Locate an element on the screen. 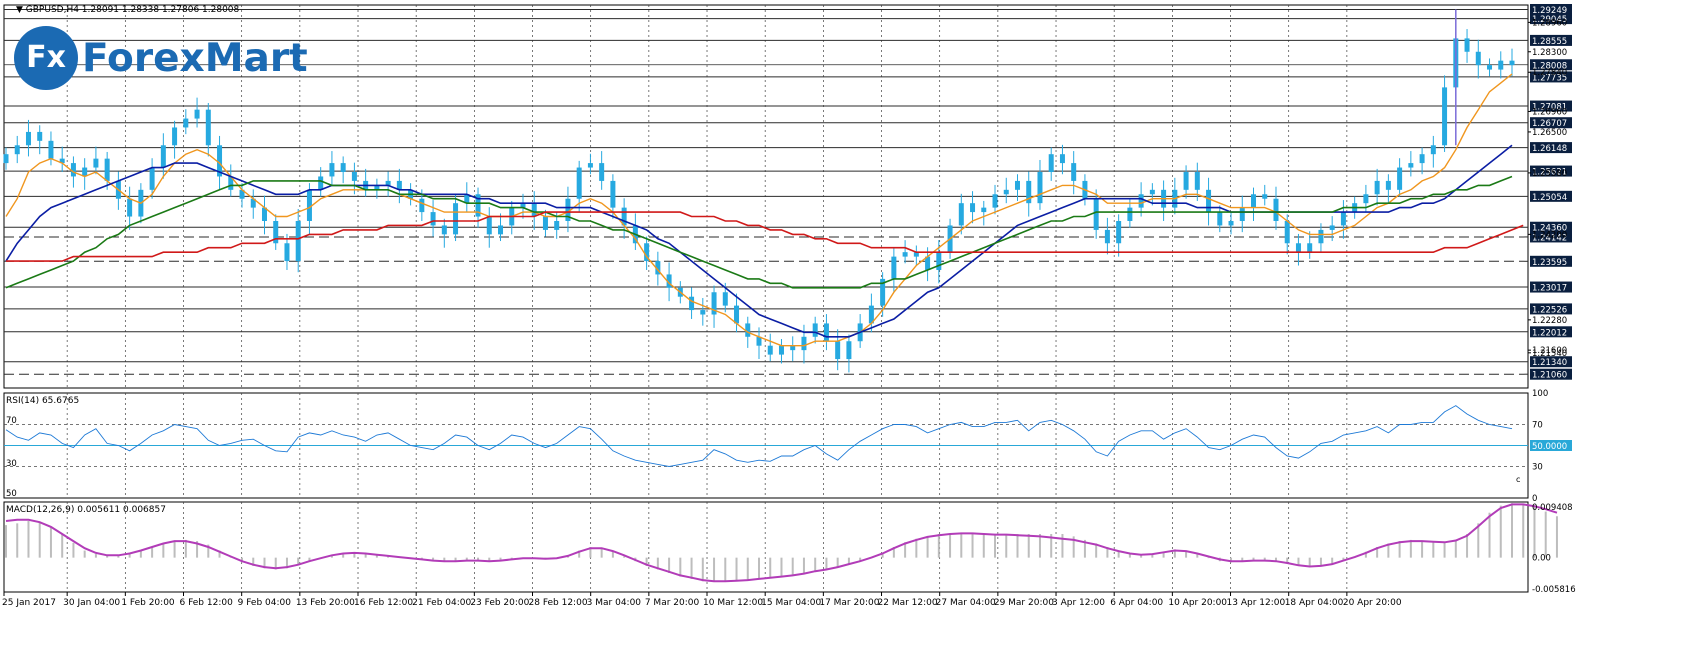 The width and height of the screenshot is (1704, 664). level-label: 1.24142 is located at coordinates (1549, 238).